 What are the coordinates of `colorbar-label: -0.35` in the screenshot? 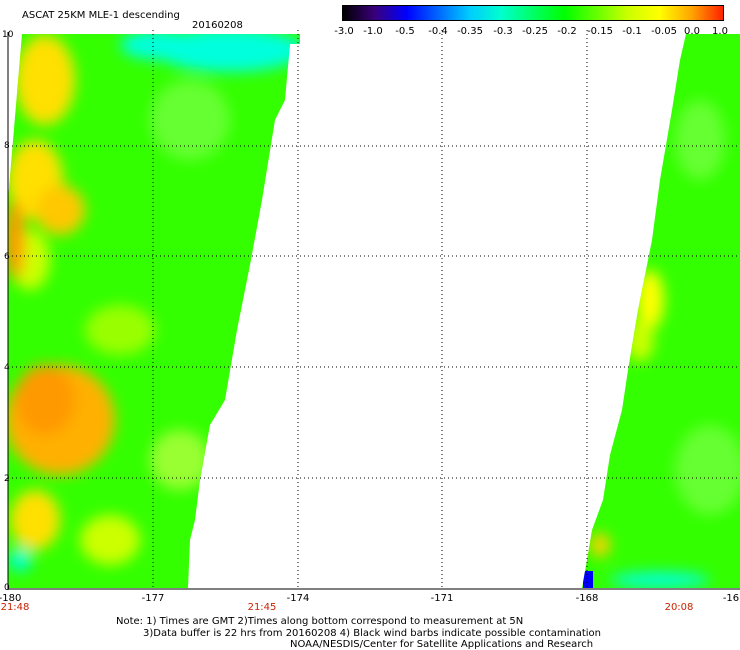 It's located at (470, 31).